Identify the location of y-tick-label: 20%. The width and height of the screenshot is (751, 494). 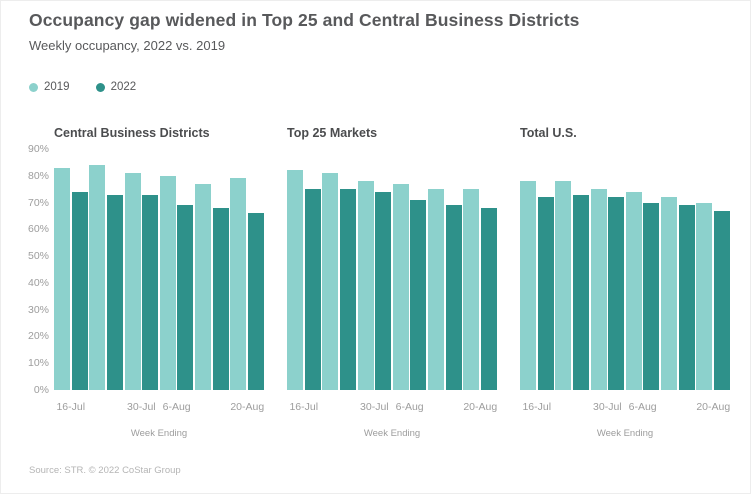
(38, 336).